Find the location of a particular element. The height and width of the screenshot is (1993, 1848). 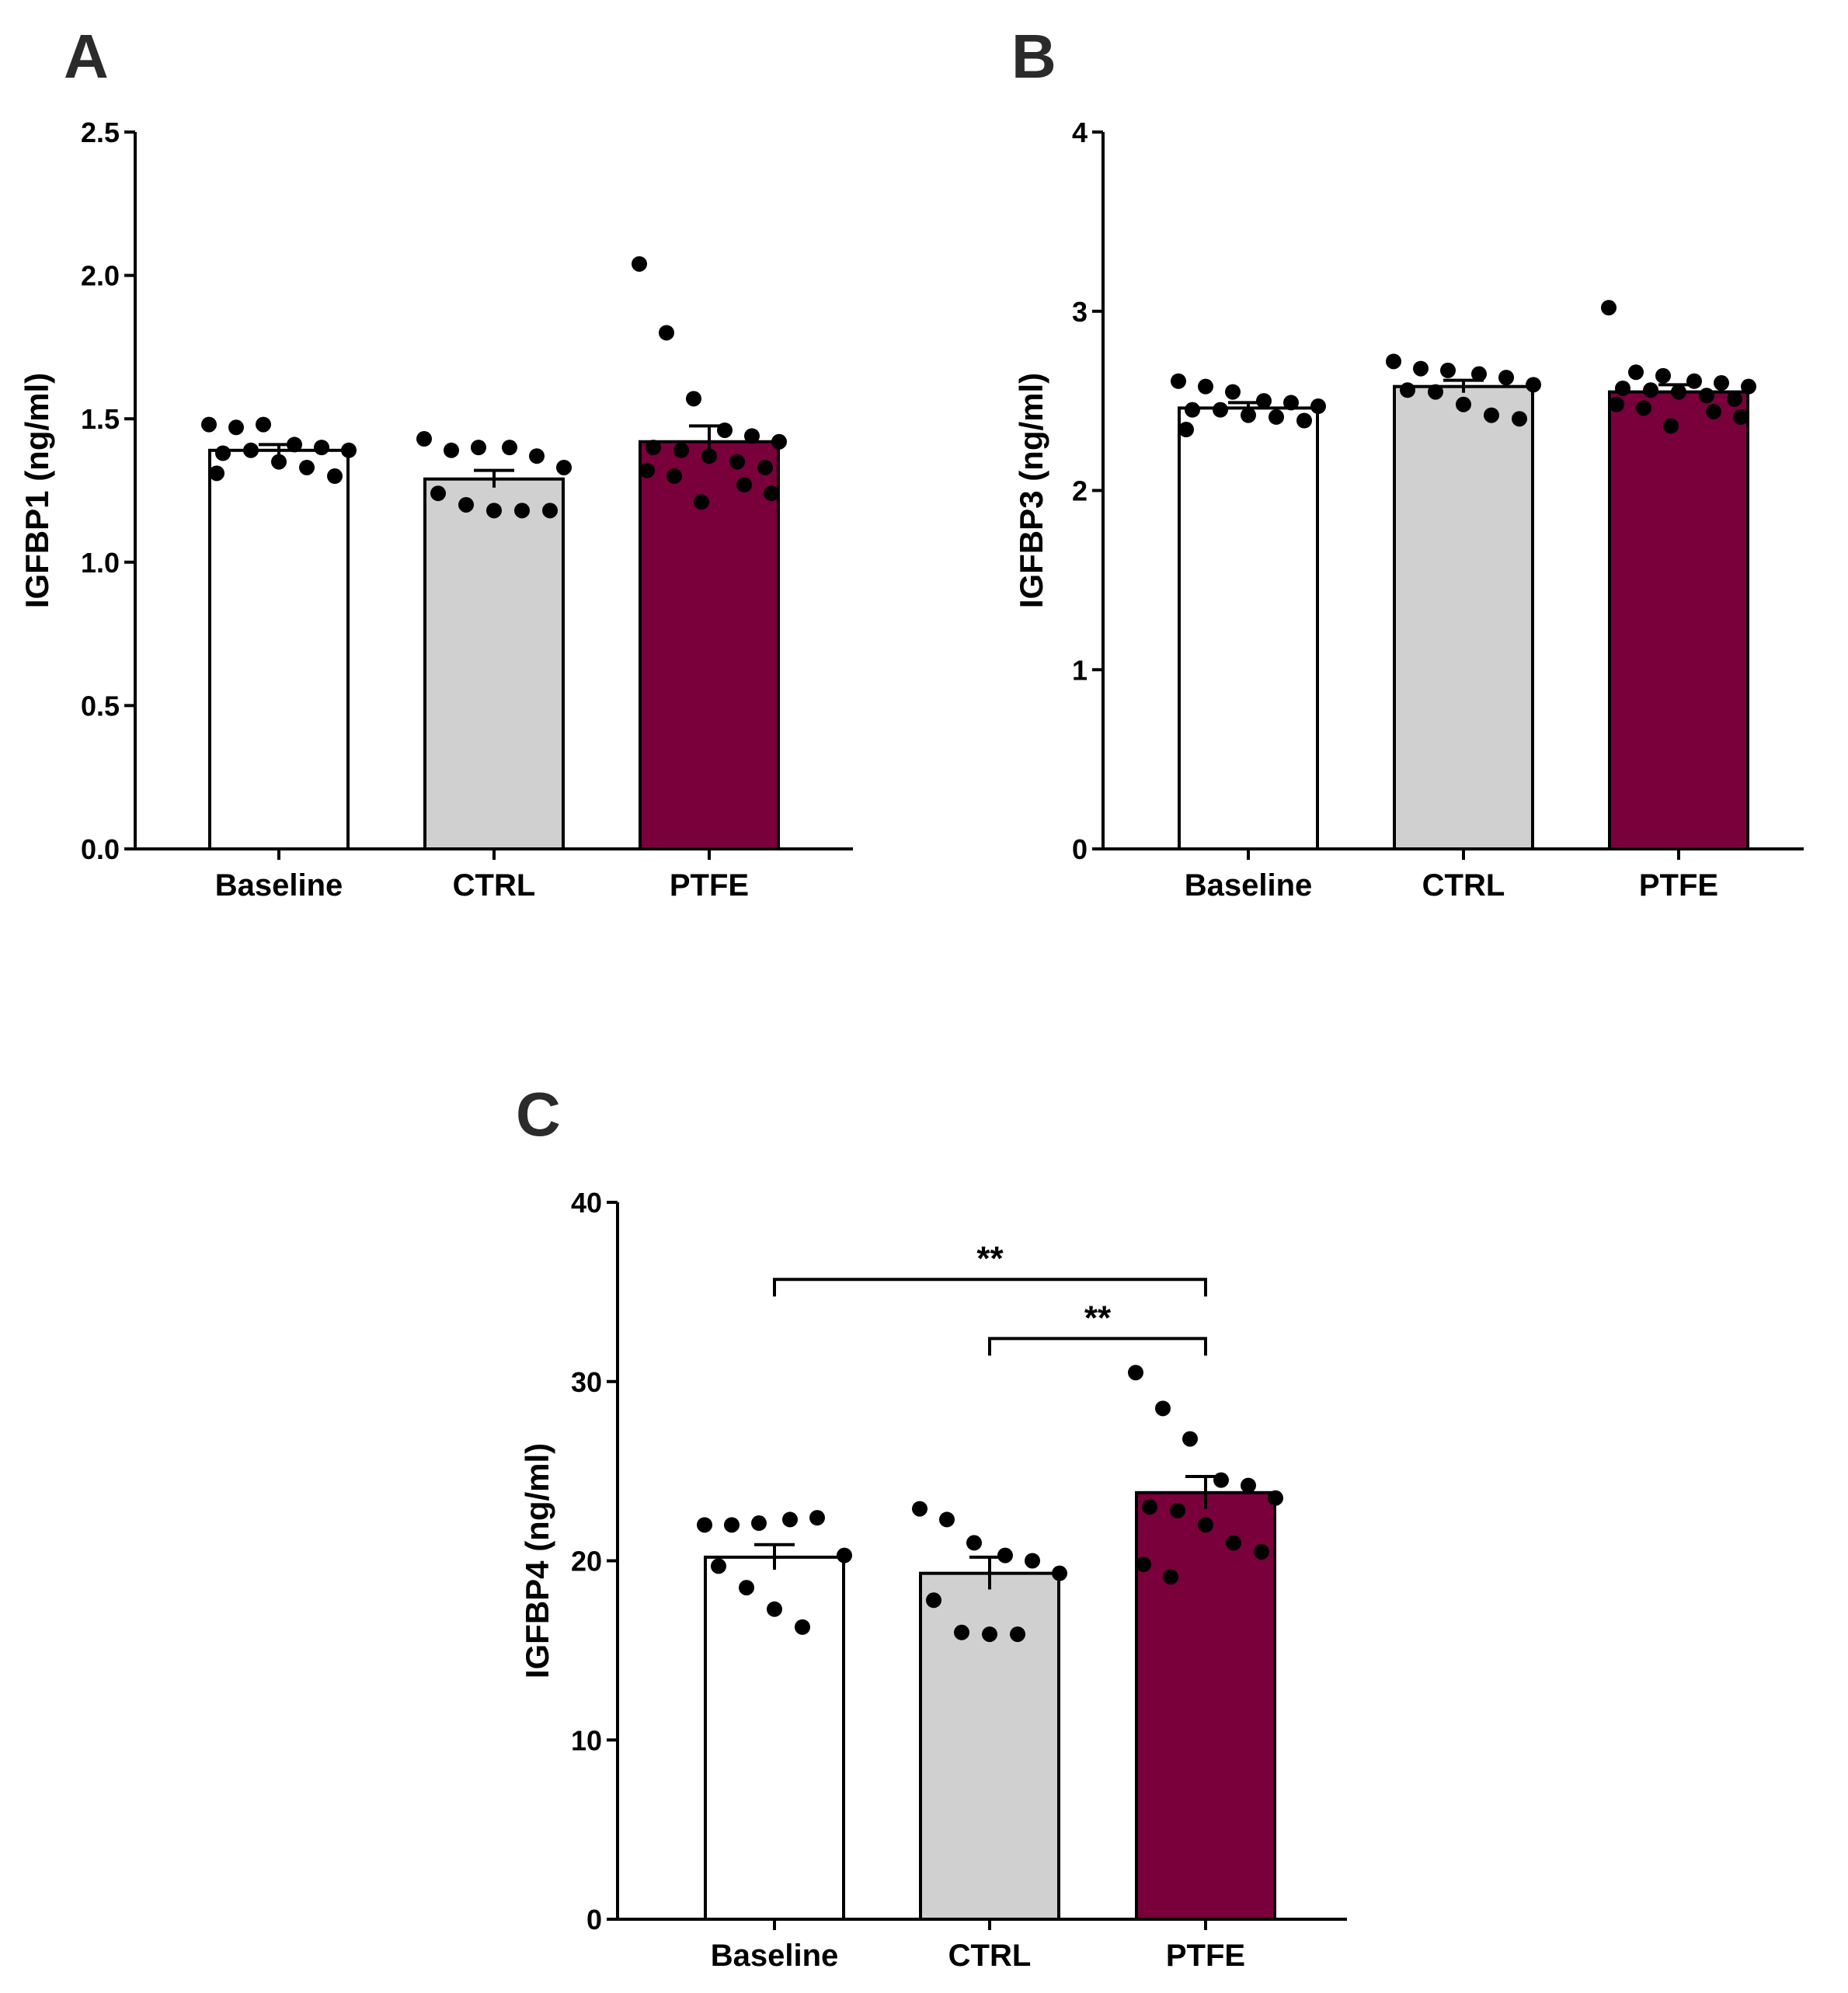

y-tick-label: 2.5 is located at coordinates (101, 132).